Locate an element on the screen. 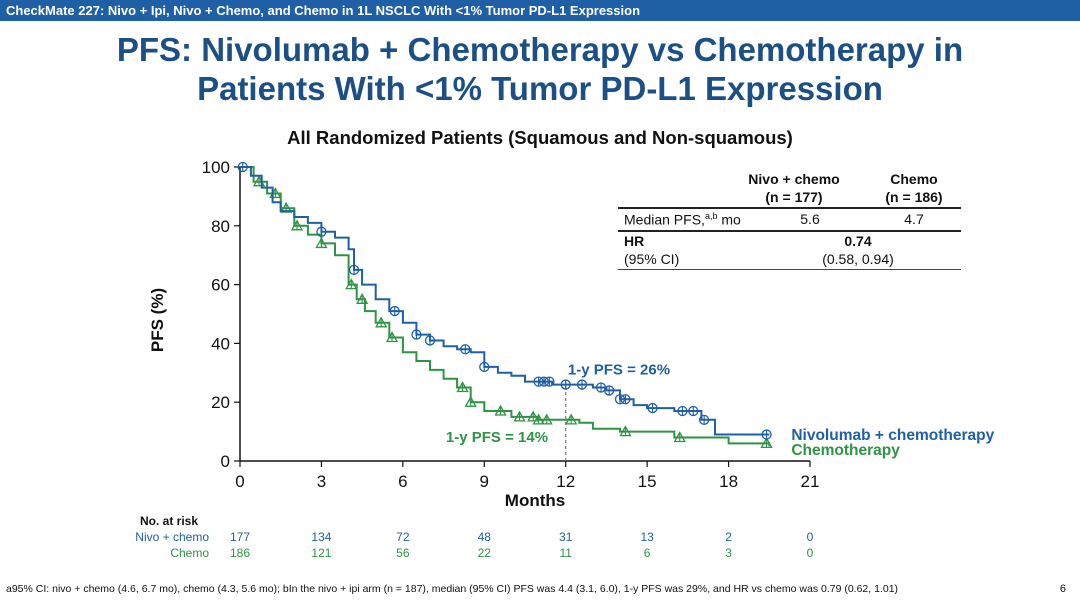  x-tick-label: 21 is located at coordinates (810, 481).